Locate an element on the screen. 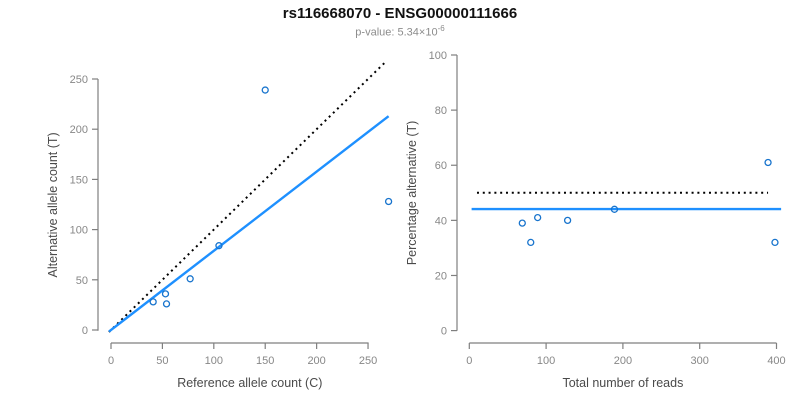 This screenshot has width=800, height=400. y-tick-label: 60 is located at coordinates (441, 166).